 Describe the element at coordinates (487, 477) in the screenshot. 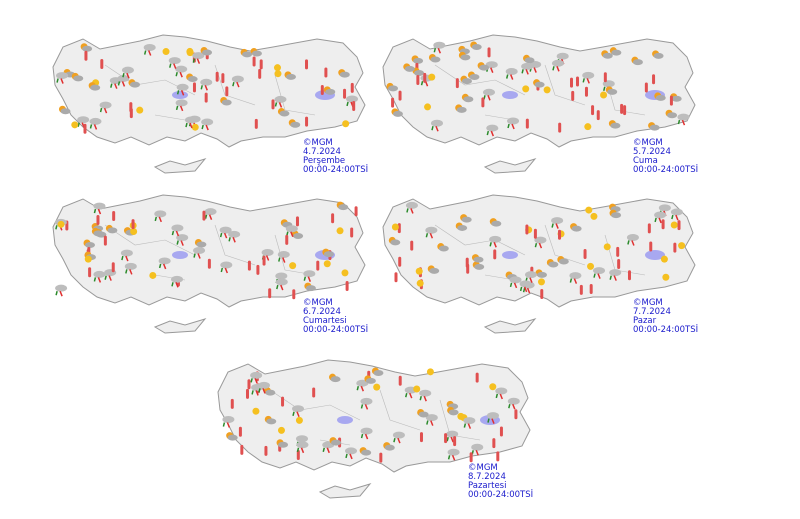

I see `label-date: 8.7.2024` at that location.